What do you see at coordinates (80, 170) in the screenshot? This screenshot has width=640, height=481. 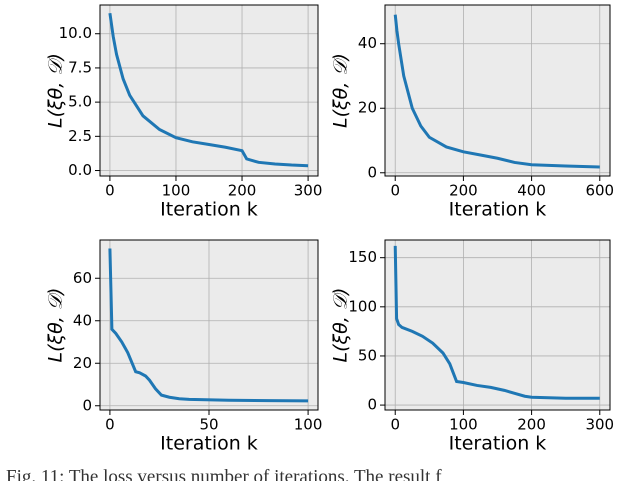 I see `y-tick-label: 0.0` at bounding box center [80, 170].